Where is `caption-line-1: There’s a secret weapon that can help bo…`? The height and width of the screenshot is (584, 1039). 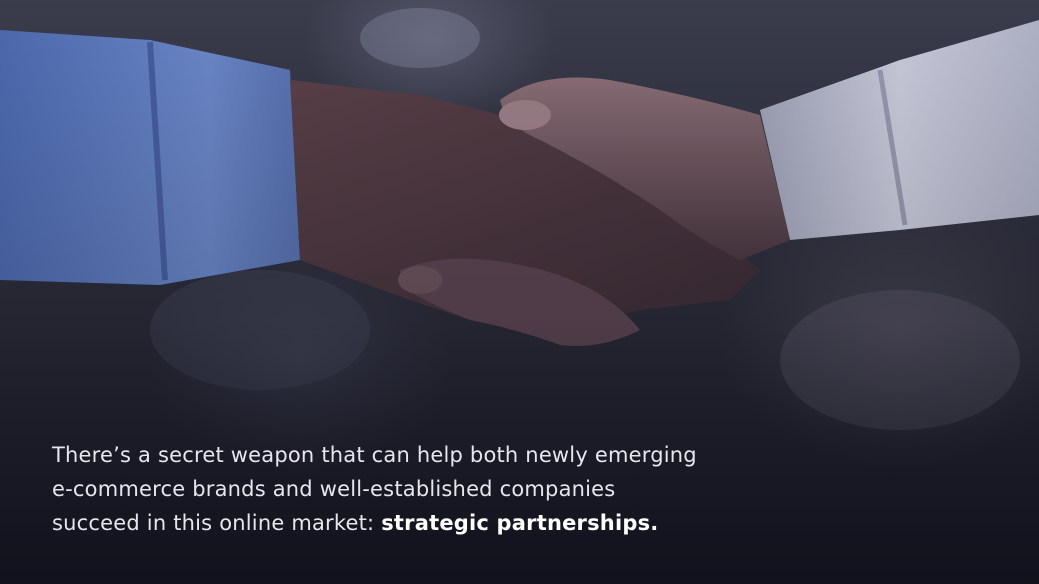
caption-line-1: There’s a secret weapon that can help bo… is located at coordinates (374, 455).